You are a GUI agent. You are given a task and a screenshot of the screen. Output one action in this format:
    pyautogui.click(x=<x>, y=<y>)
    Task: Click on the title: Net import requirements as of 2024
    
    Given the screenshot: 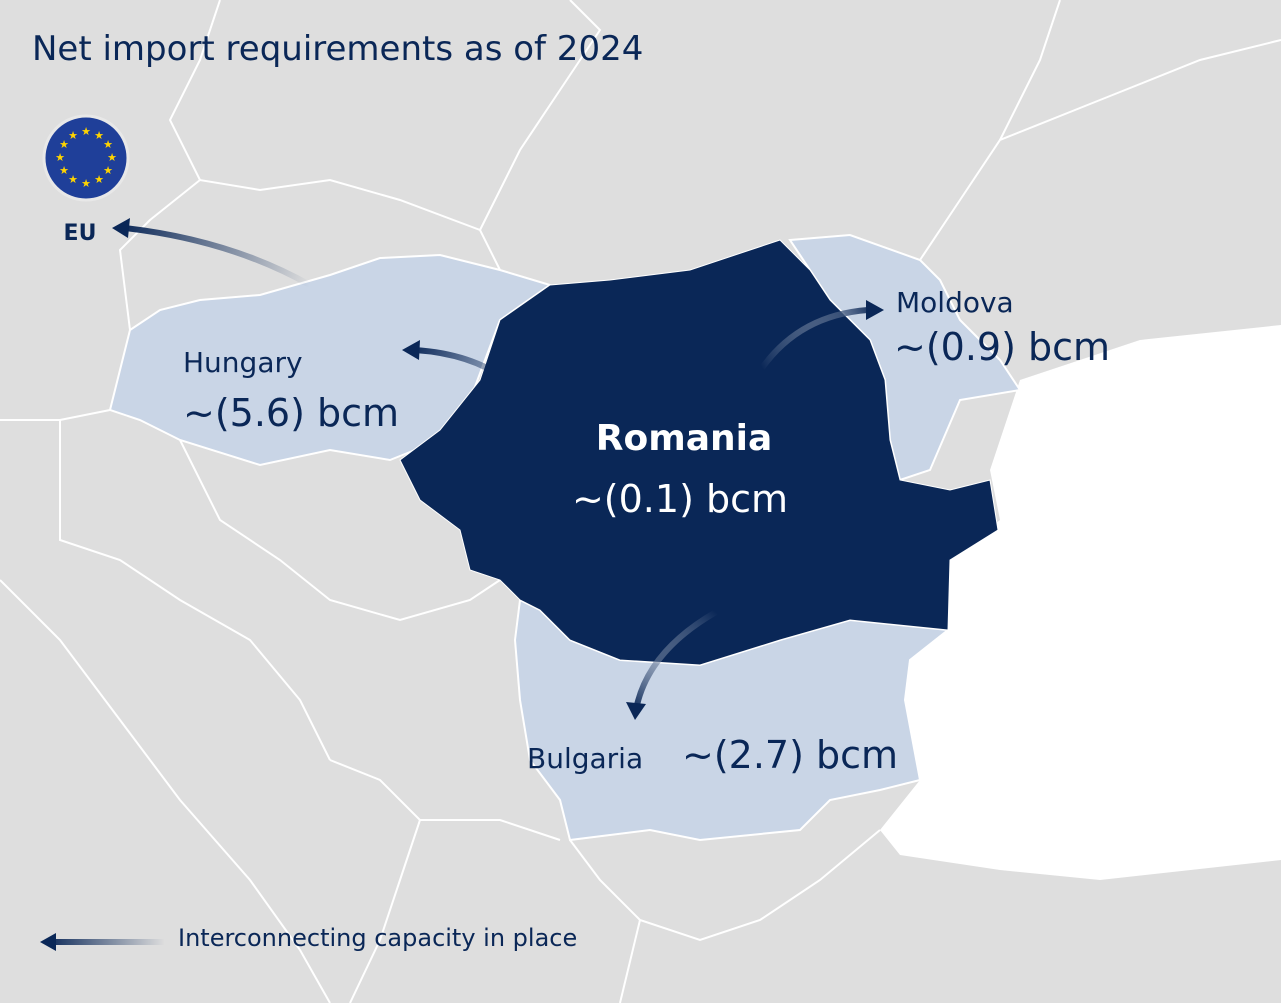 What is the action you would take?
    pyautogui.click(x=337, y=49)
    